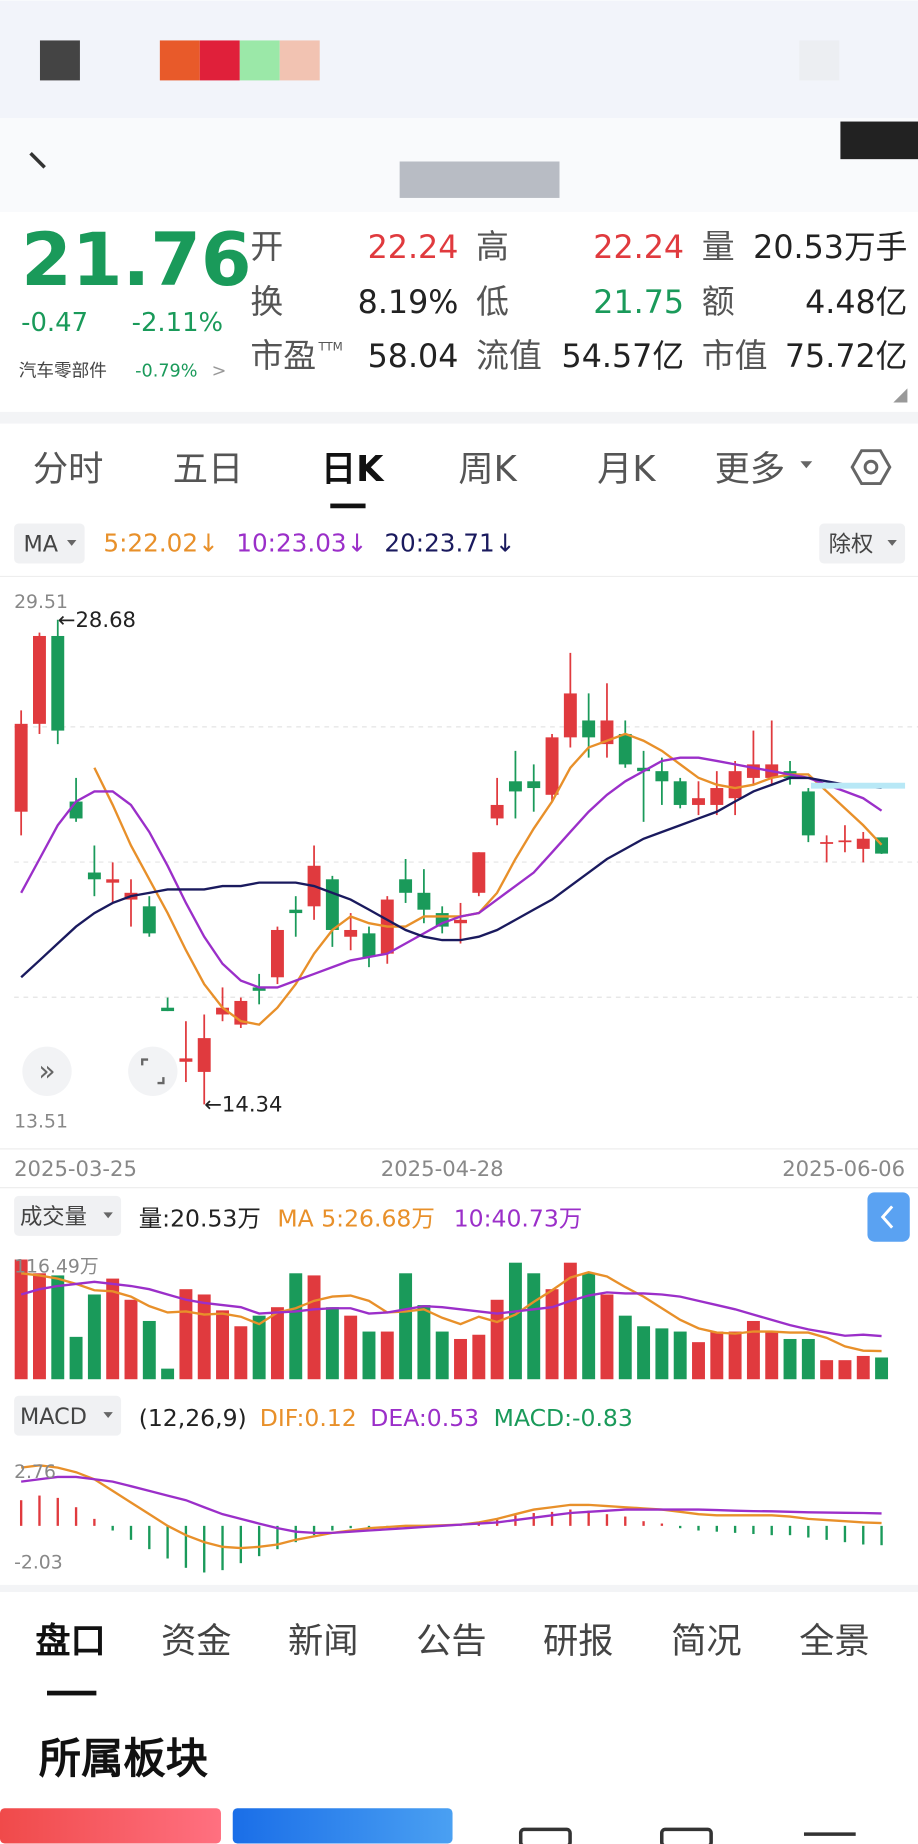  I want to click on field-label-sup: TTM, so click(330, 347).